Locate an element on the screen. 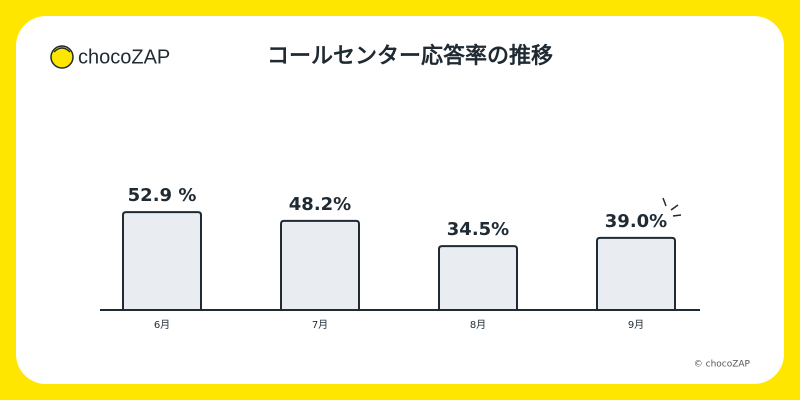 The height and width of the screenshot is (400, 800). x-tick-label: 7月 is located at coordinates (320, 325).